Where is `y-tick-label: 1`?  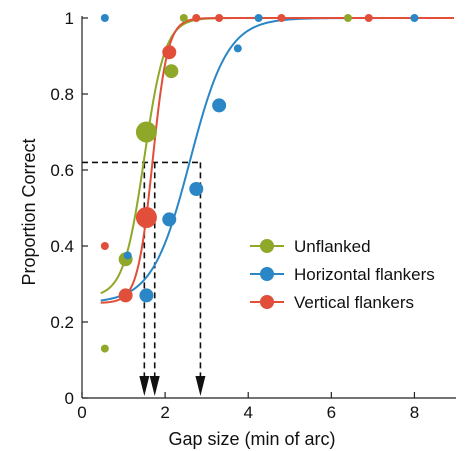 y-tick-label: 1 is located at coordinates (69, 18).